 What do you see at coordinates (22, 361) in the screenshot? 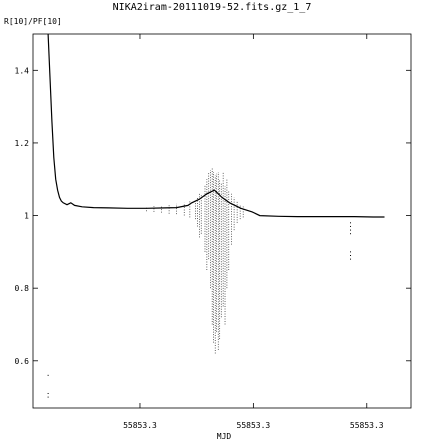
I see `y-tick-label: 0.6` at bounding box center [22, 361].